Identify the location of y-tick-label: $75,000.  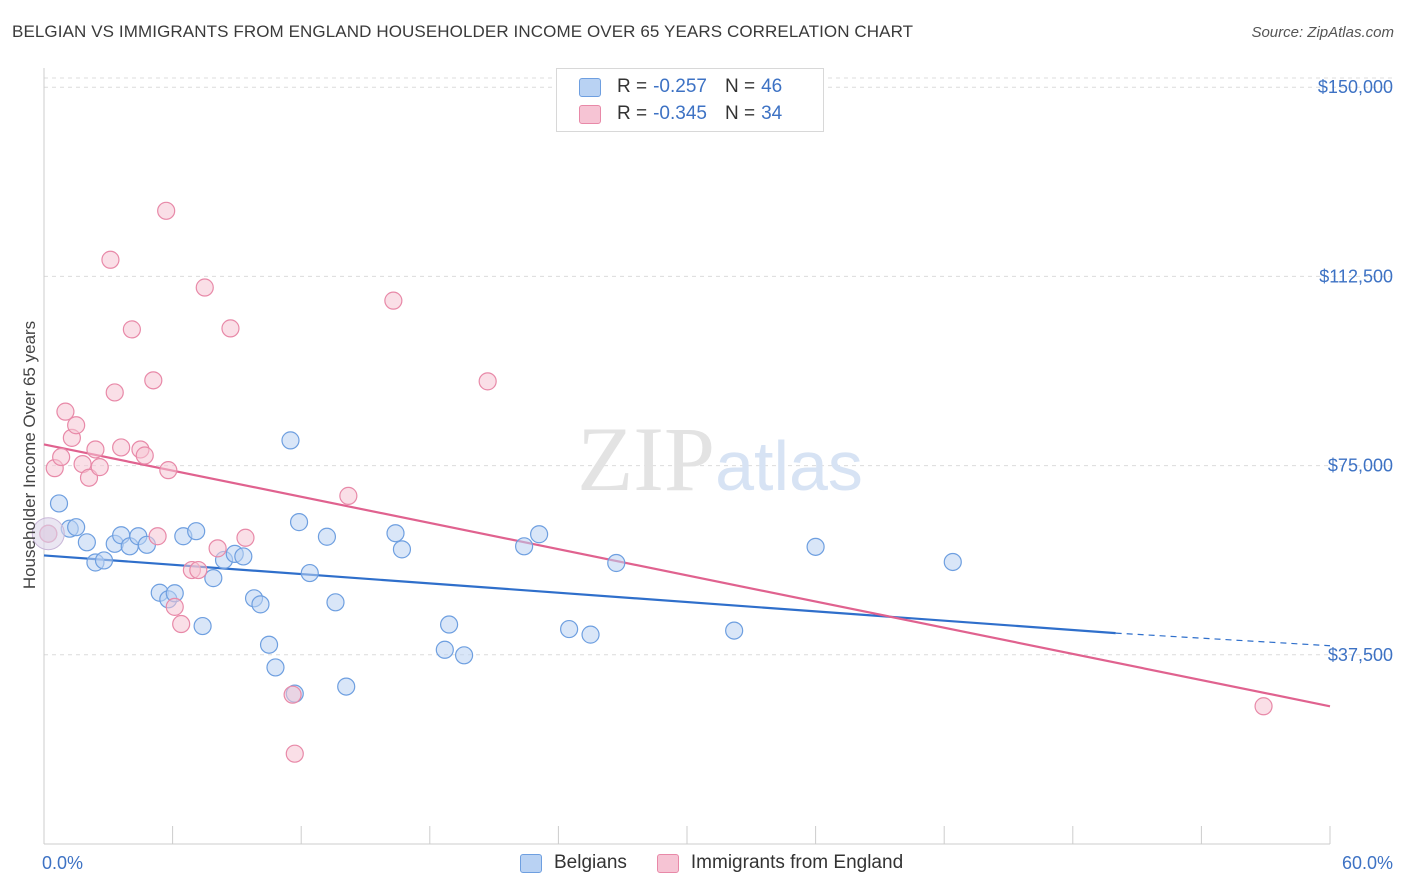
(1360, 466).